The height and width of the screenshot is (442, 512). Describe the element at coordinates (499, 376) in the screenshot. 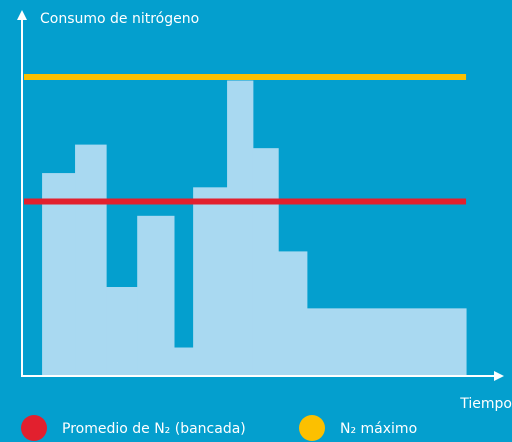

I see `x-arrow` at that location.